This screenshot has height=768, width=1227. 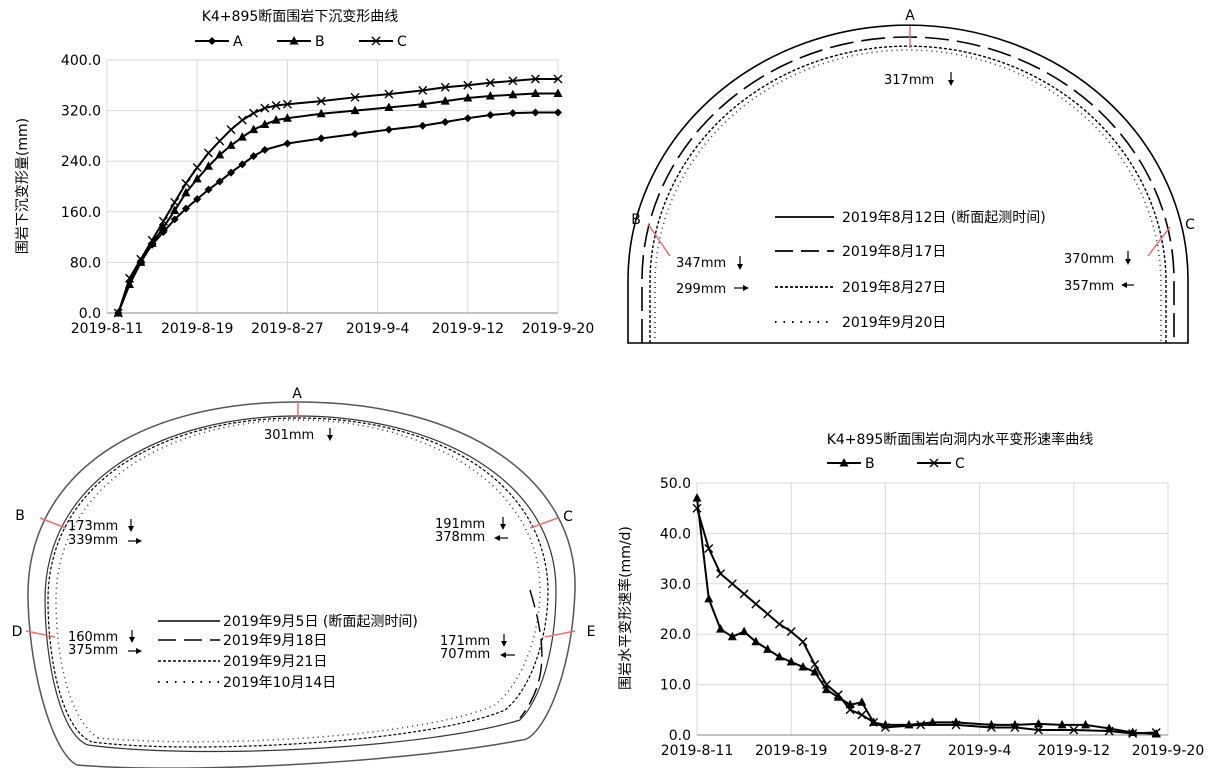 I want to click on horseshoe-legend-longdash-label: 2019年9月18日, so click(x=275, y=641).